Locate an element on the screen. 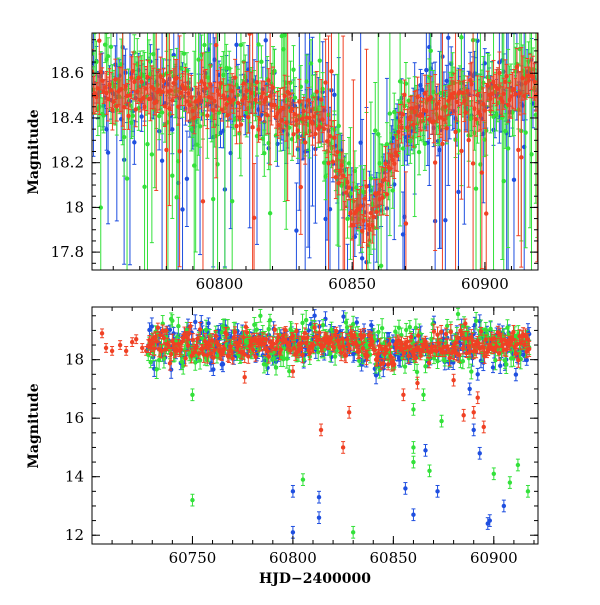 The width and height of the screenshot is (600, 605). top-y-axis-label: Magnitude is located at coordinates (34, 151).